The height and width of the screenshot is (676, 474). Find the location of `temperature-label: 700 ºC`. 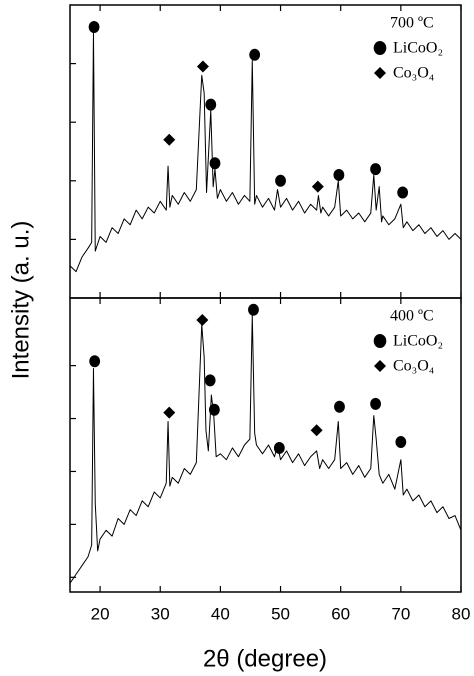

temperature-label: 700 ºC is located at coordinates (412, 23).